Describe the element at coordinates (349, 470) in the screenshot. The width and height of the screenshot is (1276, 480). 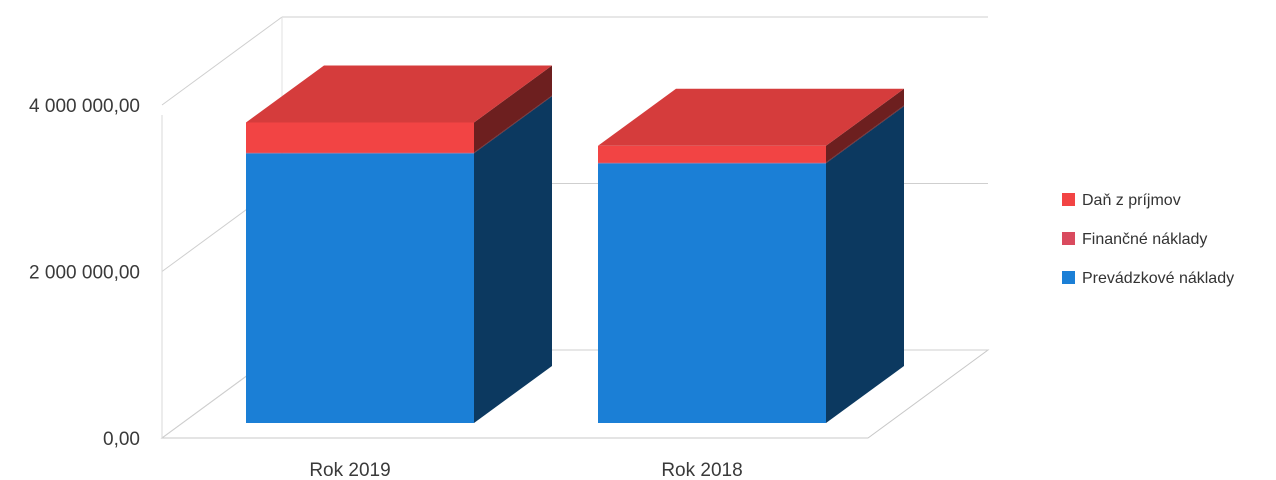
I see `x-category-label: Rok 2019` at that location.